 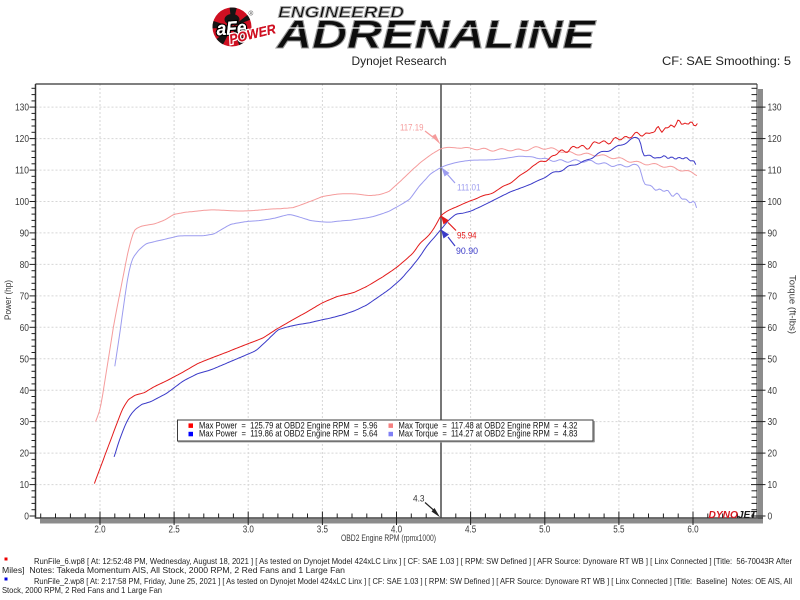 What do you see at coordinates (323, 530) in the screenshot?
I see `svg-text: 3.5` at bounding box center [323, 530].